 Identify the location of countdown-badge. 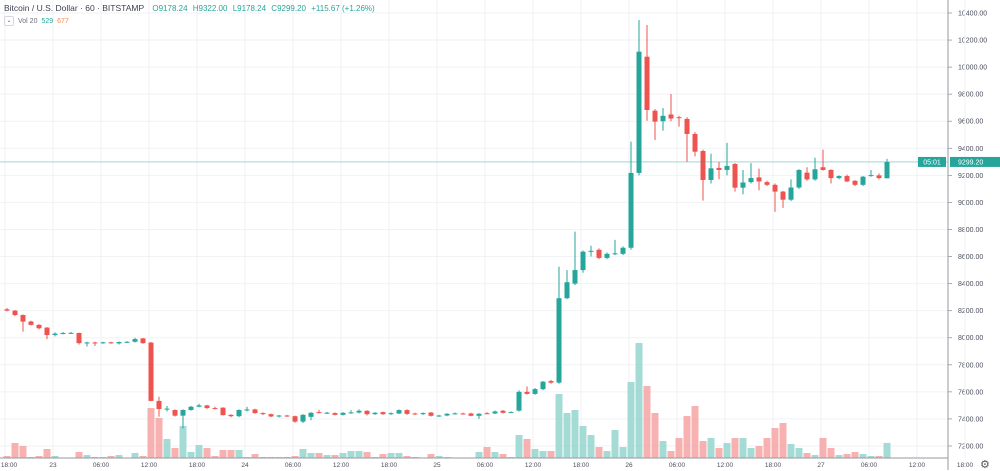
(932, 161).